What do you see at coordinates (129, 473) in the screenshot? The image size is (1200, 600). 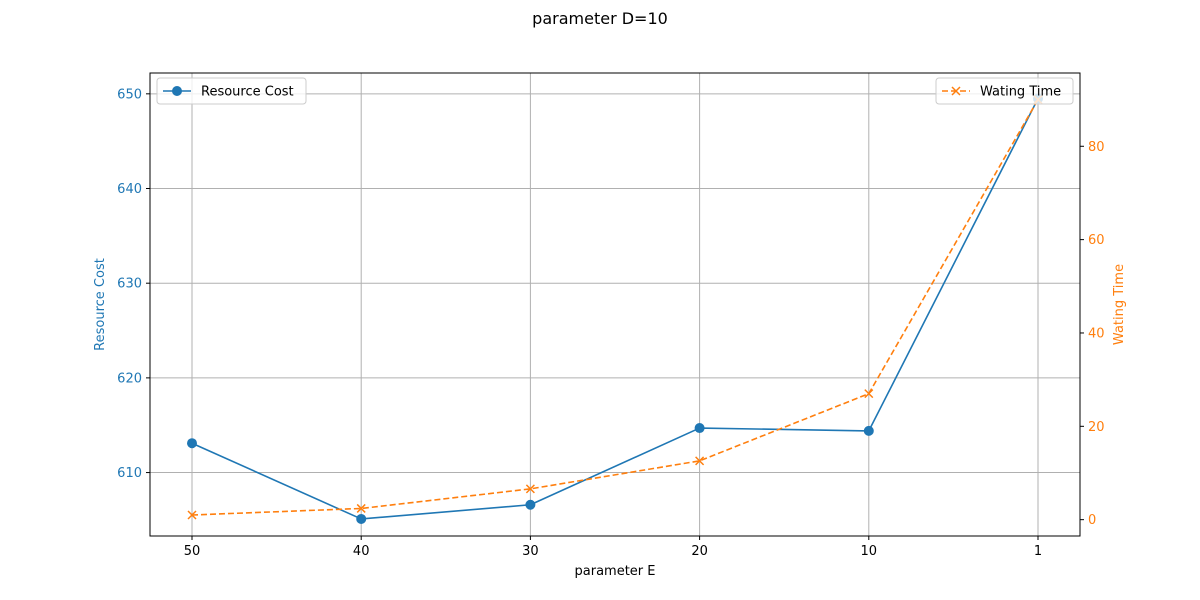 I see `y-left-tick-label: 610` at bounding box center [129, 473].